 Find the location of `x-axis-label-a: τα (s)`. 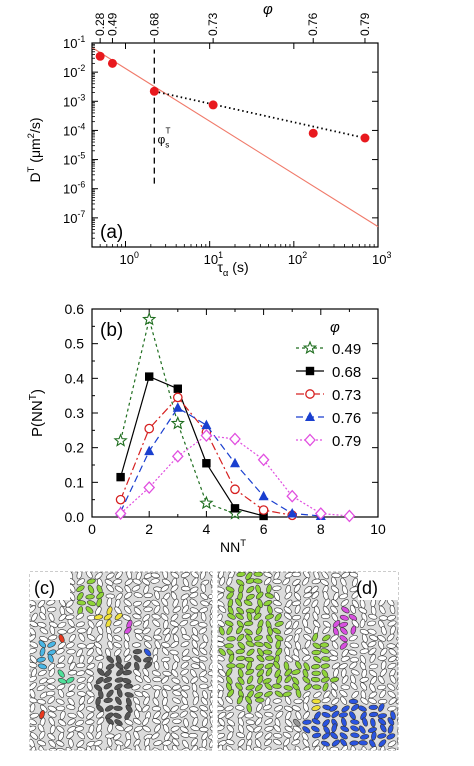

x-axis-label-a: τα (s) is located at coordinates (232, 269).